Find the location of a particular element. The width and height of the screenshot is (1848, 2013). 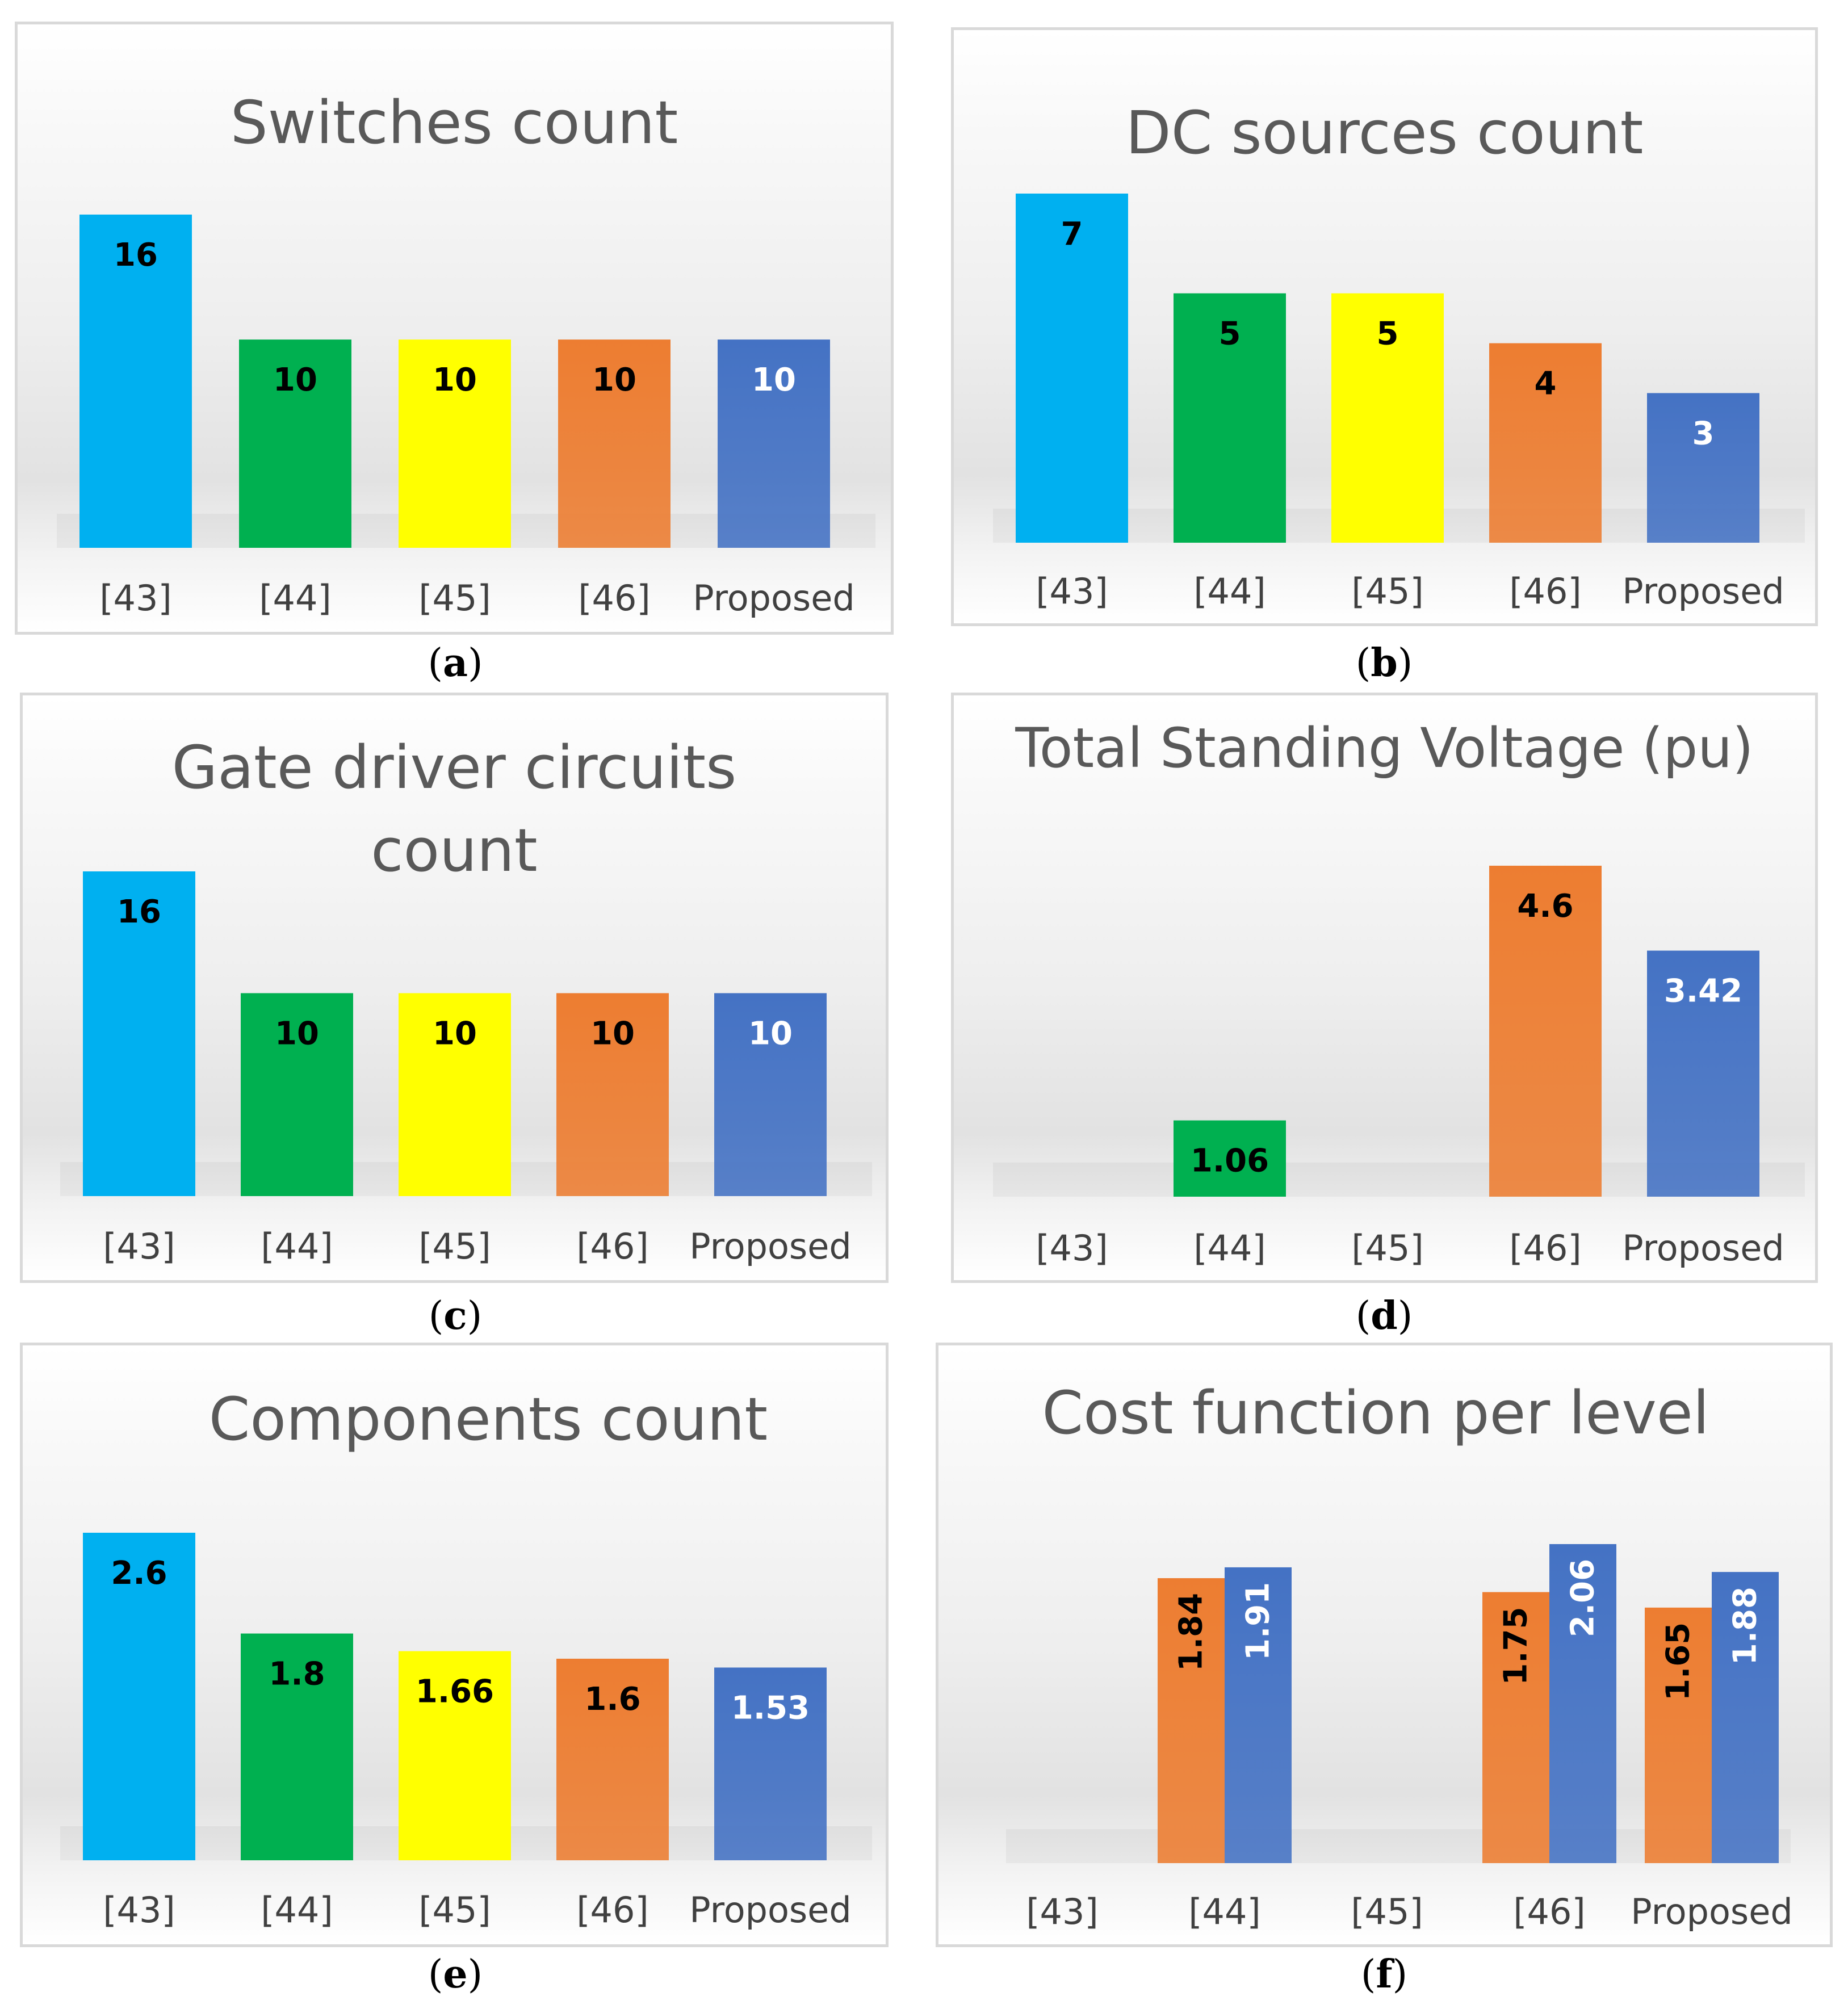

data-label: 1.66 is located at coordinates (455, 1692).